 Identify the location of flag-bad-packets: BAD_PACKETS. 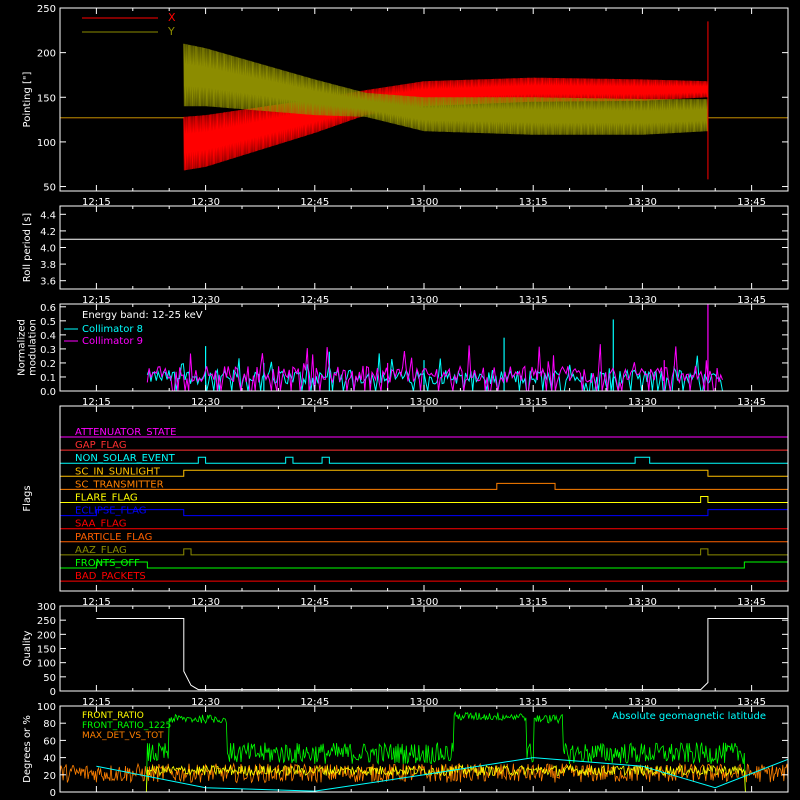
(424, 576).